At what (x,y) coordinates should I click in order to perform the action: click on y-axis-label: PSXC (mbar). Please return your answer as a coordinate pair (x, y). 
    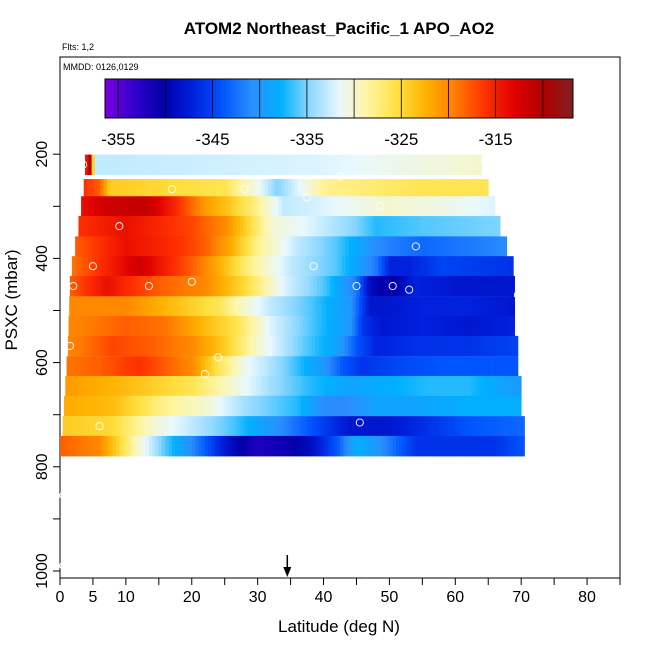
    Looking at the image, I should click on (11, 299).